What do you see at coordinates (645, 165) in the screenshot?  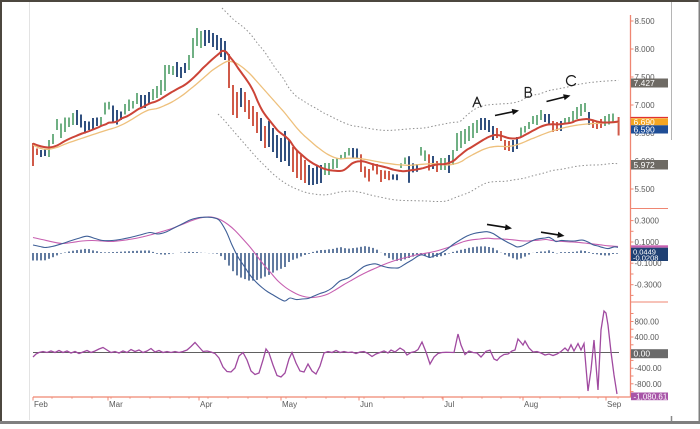 I see `svg-text: 5.972` at bounding box center [645, 165].